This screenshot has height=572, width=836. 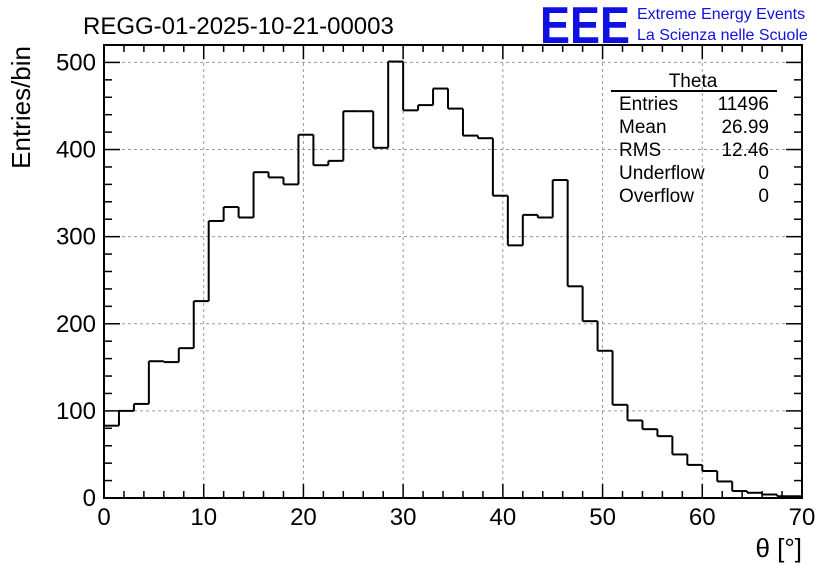 What do you see at coordinates (76, 411) in the screenshot?
I see `y-tick-label: 100` at bounding box center [76, 411].